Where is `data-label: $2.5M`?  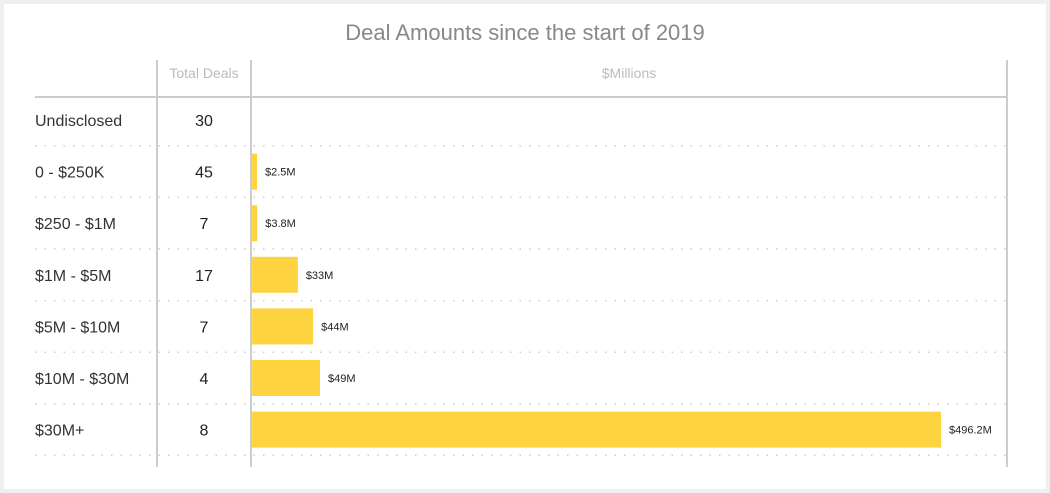
data-label: $2.5M is located at coordinates (280, 173).